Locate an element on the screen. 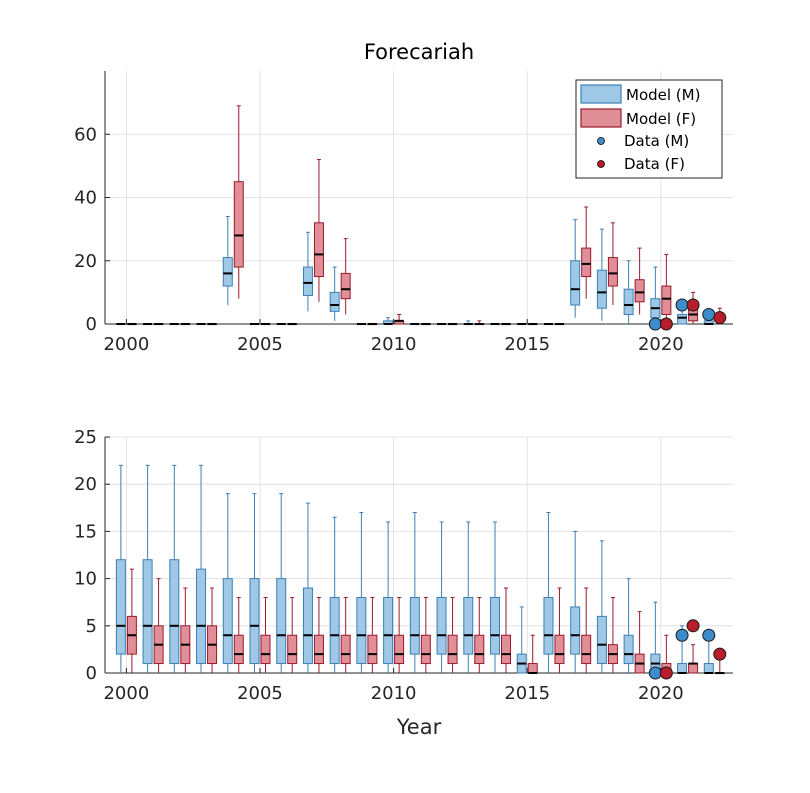 This screenshot has width=810, height=793. bottom-x-tick-label: 2015 is located at coordinates (527, 693).